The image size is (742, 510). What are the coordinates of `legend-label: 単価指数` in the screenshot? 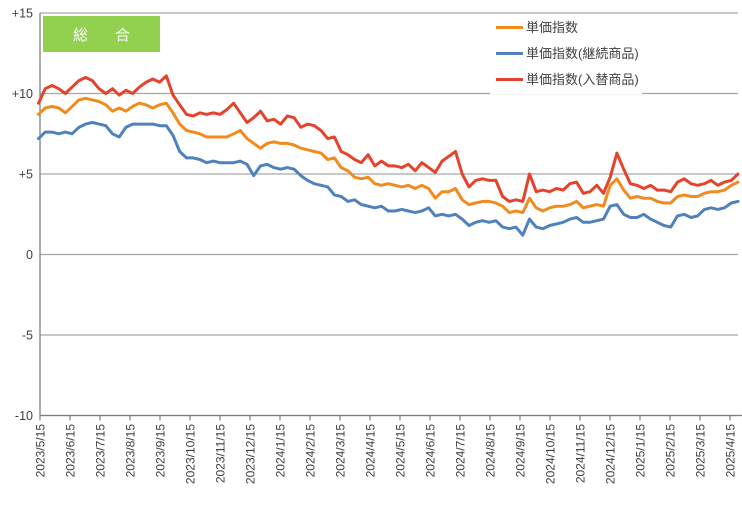 It's located at (552, 27).